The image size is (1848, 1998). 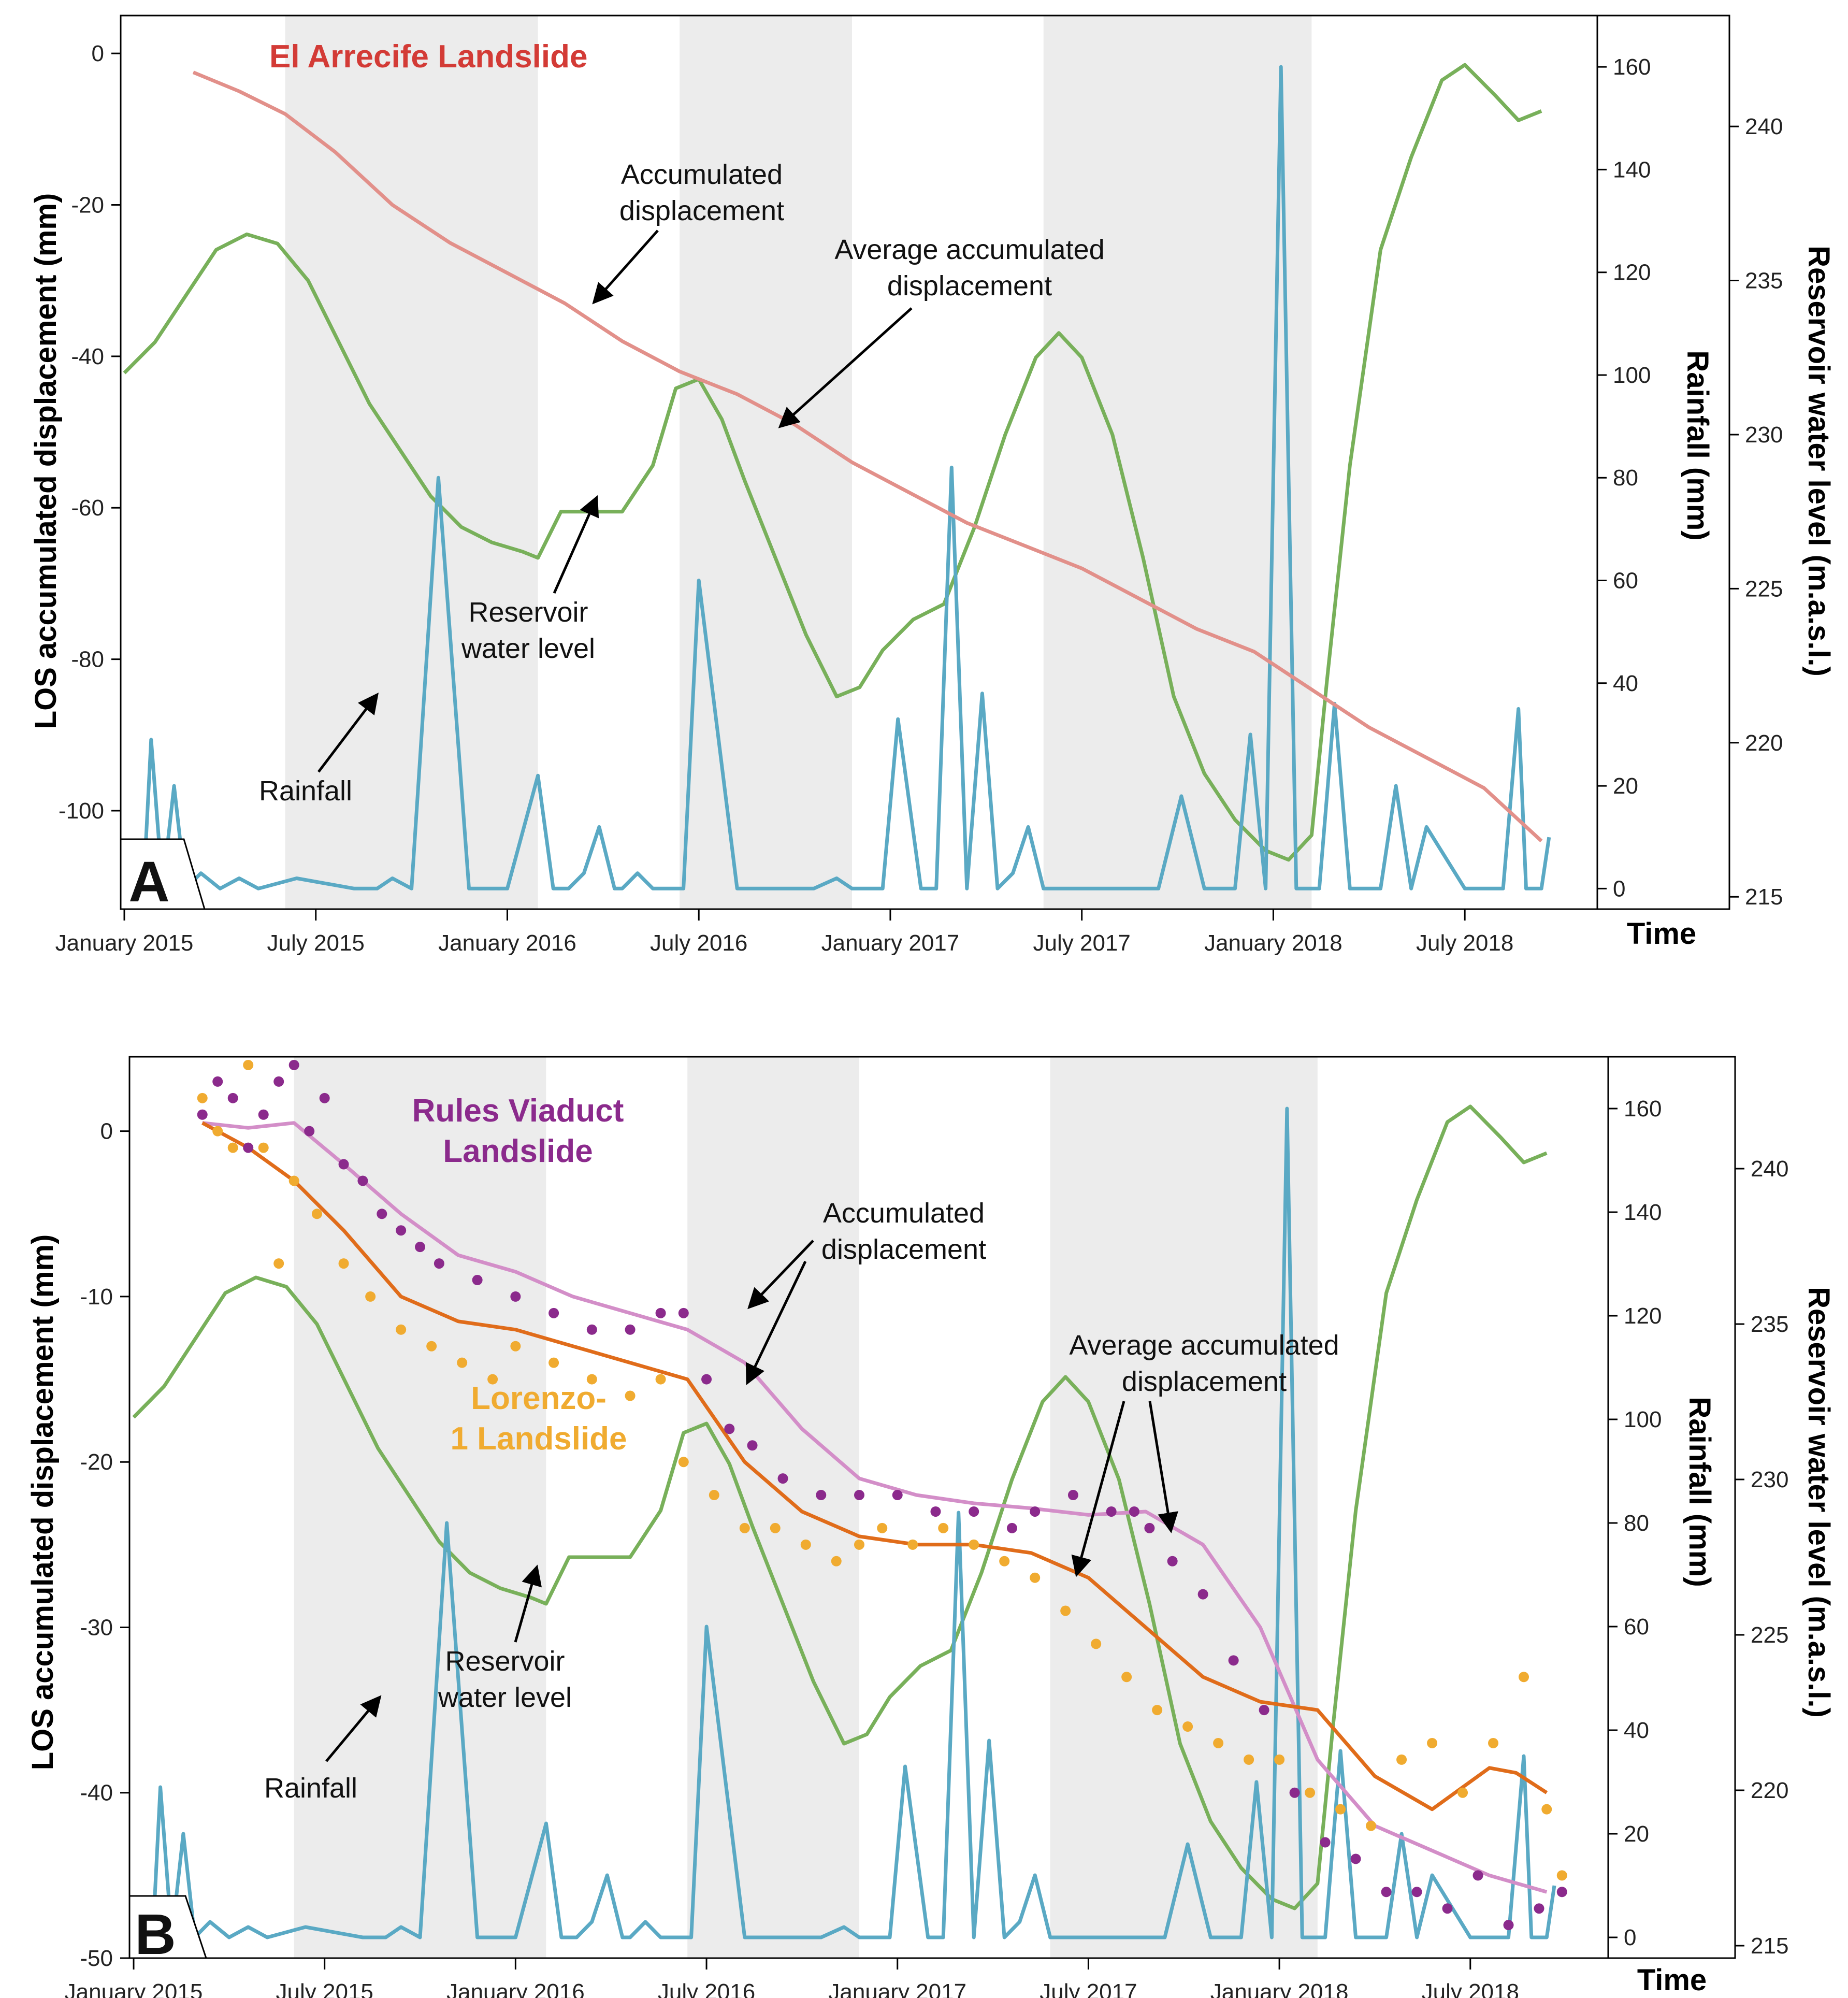 I want to click on panel-b-res-tick-label: 225, so click(x=1769, y=1635).